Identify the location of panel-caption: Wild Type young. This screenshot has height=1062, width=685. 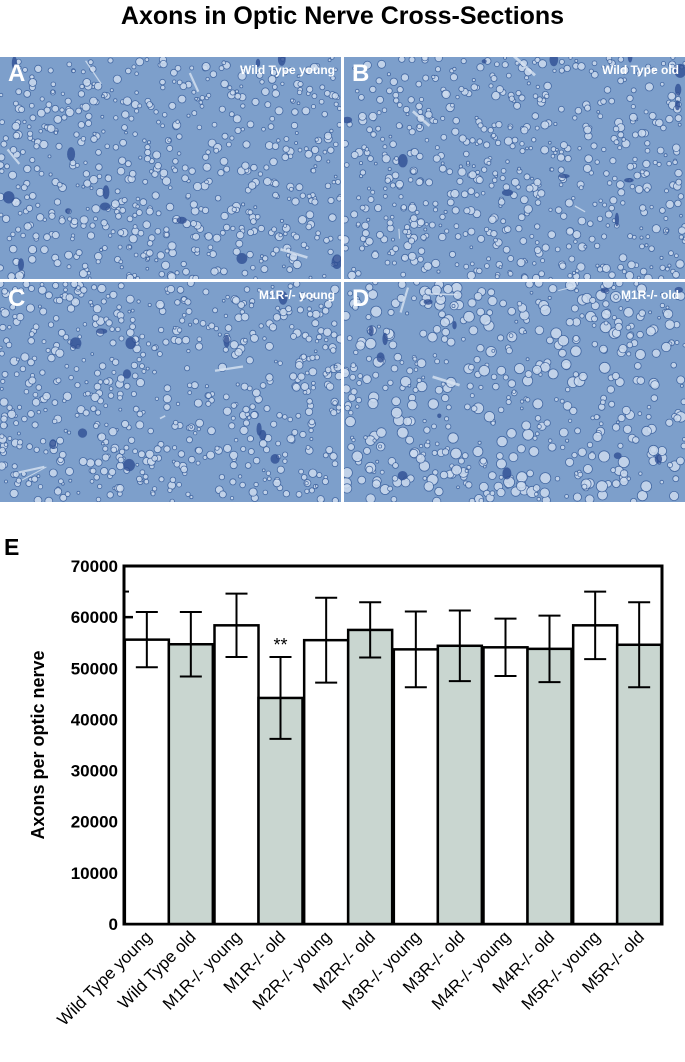
(287, 70).